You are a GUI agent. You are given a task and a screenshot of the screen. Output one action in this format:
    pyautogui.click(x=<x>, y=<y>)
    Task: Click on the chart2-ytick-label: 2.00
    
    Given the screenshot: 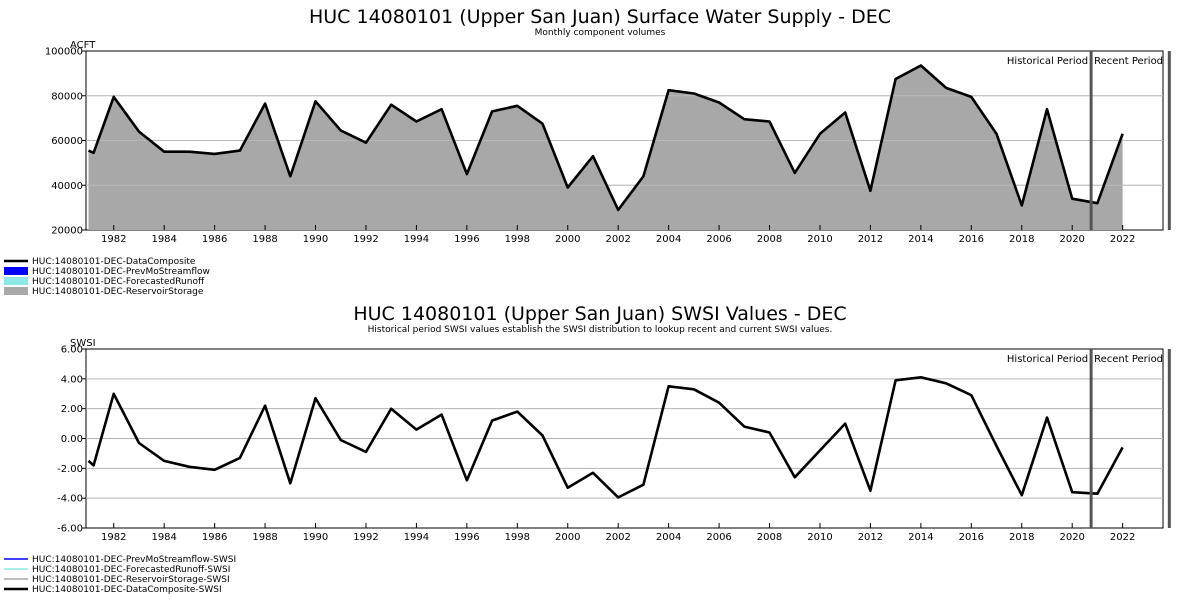 What is the action you would take?
    pyautogui.click(x=72, y=409)
    